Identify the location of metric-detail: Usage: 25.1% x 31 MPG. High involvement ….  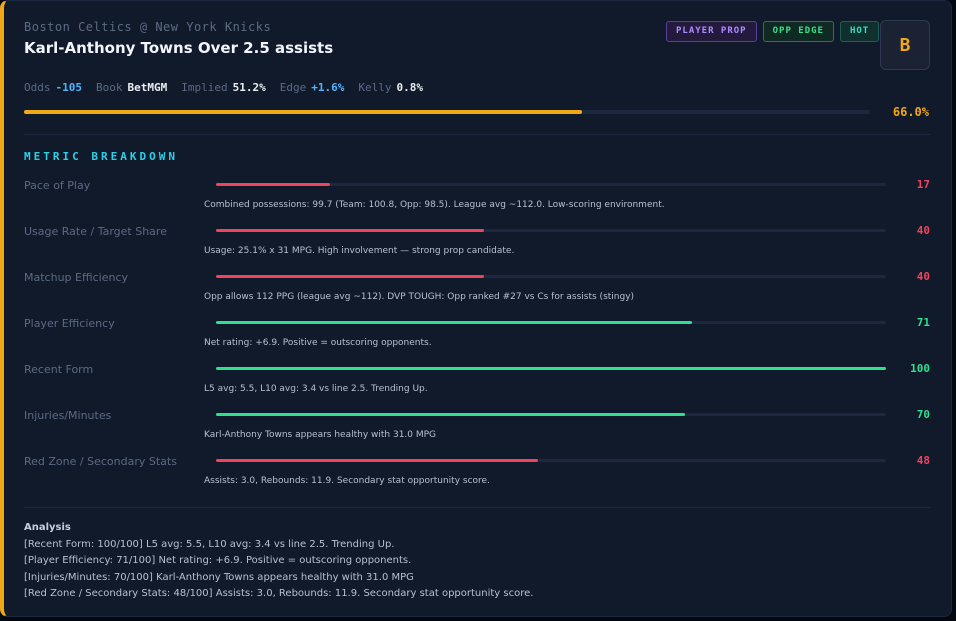
(359, 251).